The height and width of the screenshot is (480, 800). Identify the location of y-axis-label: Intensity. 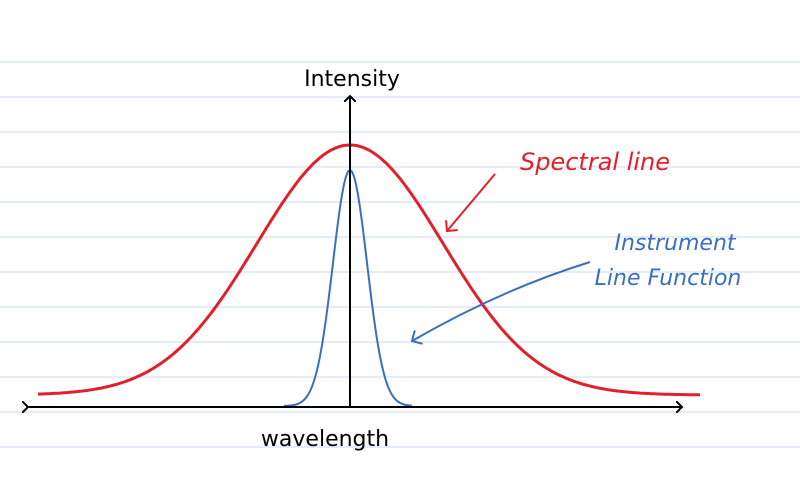
(352, 79).